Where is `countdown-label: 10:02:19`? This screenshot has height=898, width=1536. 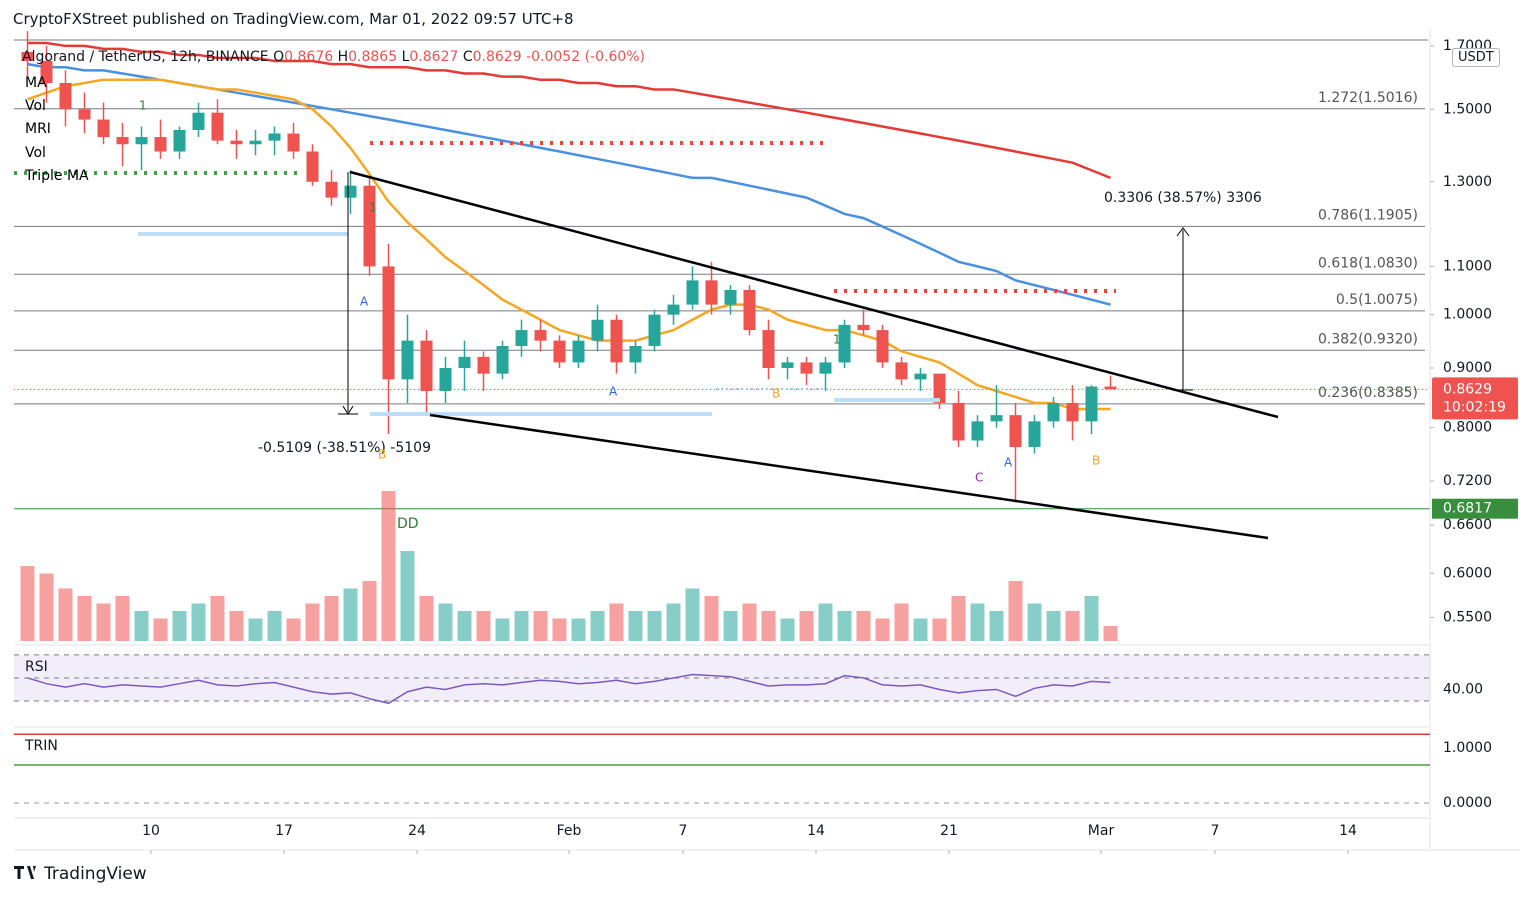 countdown-label: 10:02:19 is located at coordinates (1474, 407).